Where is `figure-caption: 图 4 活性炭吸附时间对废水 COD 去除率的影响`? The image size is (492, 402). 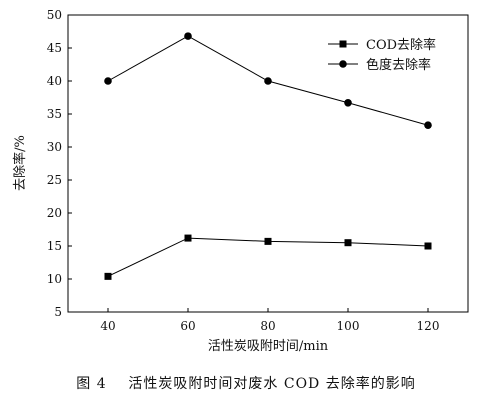 figure-caption: 图 4 活性炭吸附时间对废水 COD 去除率的影响 is located at coordinates (246, 383).